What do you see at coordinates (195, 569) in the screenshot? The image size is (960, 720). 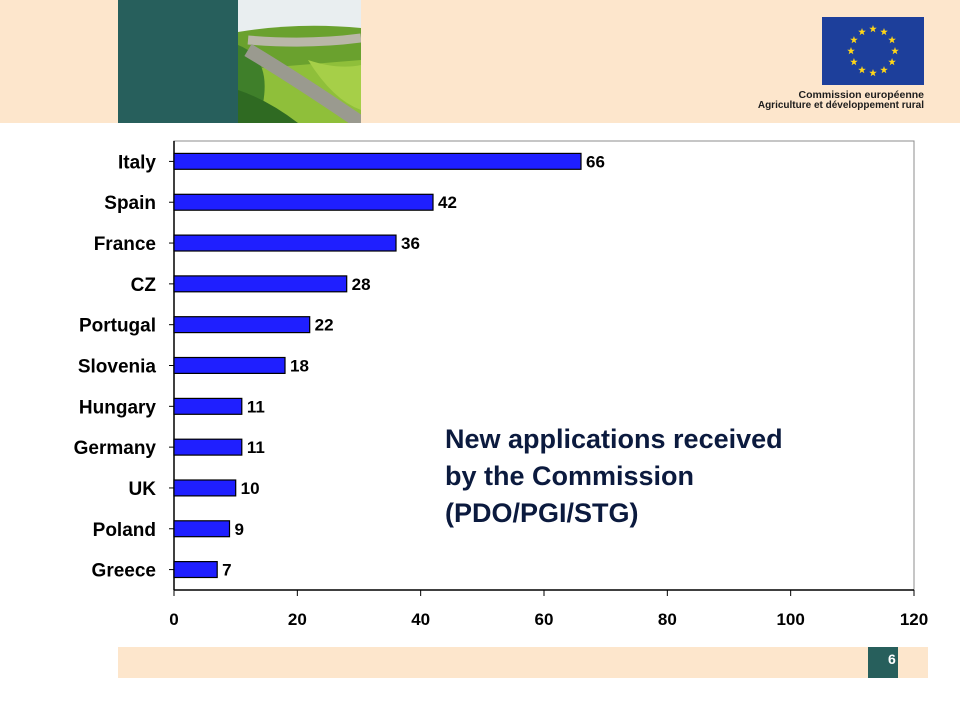 I see `bar-greece` at bounding box center [195, 569].